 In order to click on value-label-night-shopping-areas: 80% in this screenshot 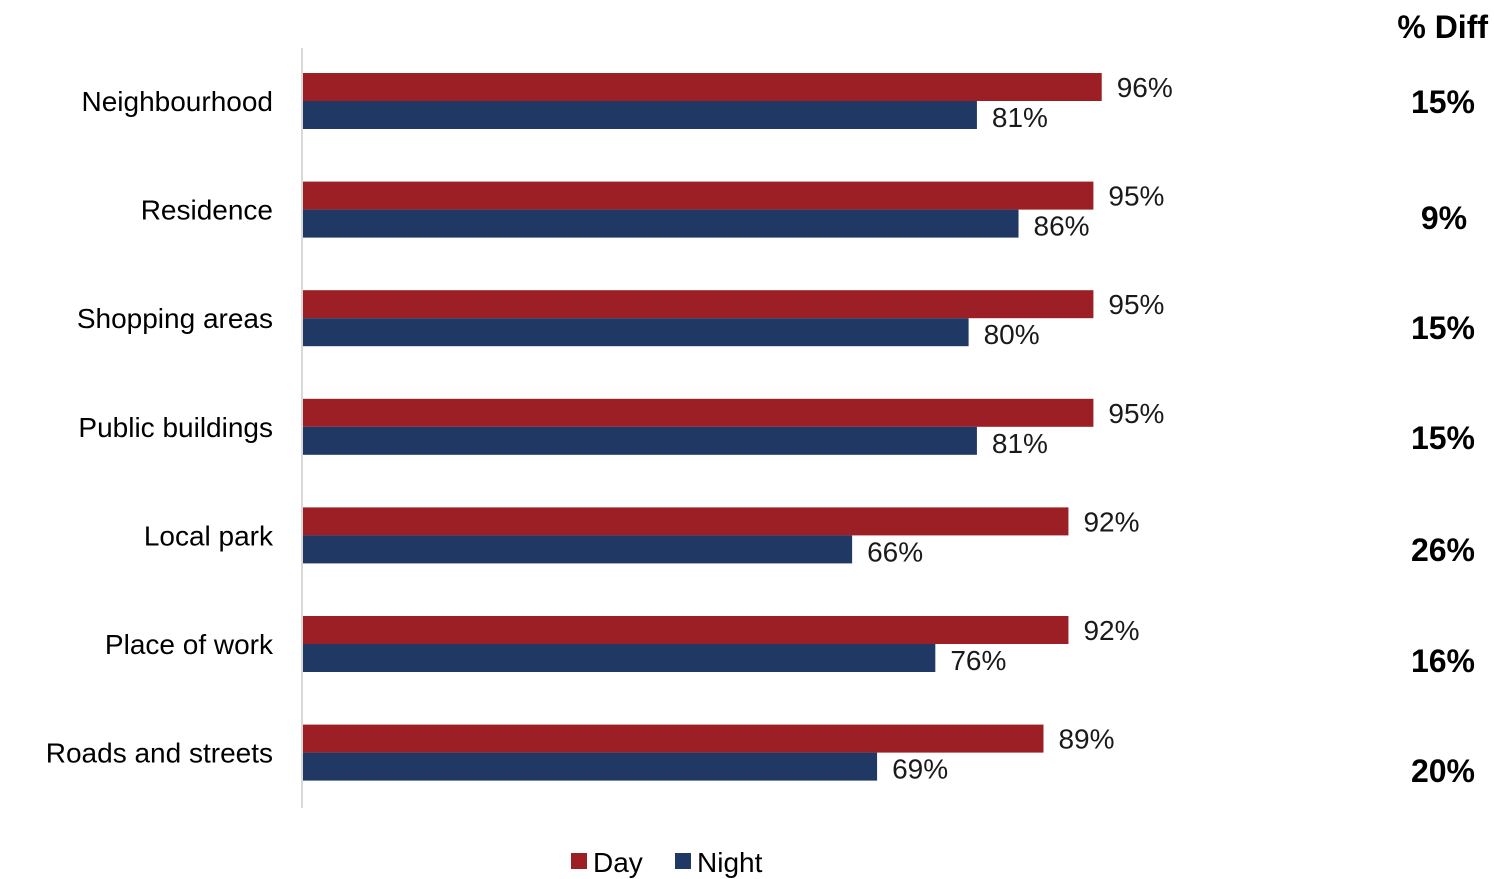, I will do `click(1012, 334)`.